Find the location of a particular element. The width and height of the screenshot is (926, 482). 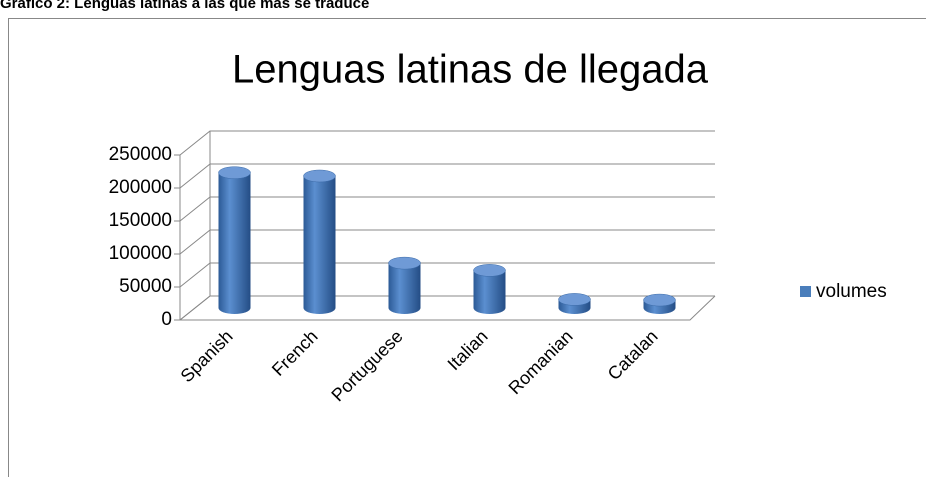

y-tick-label: 250000 is located at coordinates (140, 154).